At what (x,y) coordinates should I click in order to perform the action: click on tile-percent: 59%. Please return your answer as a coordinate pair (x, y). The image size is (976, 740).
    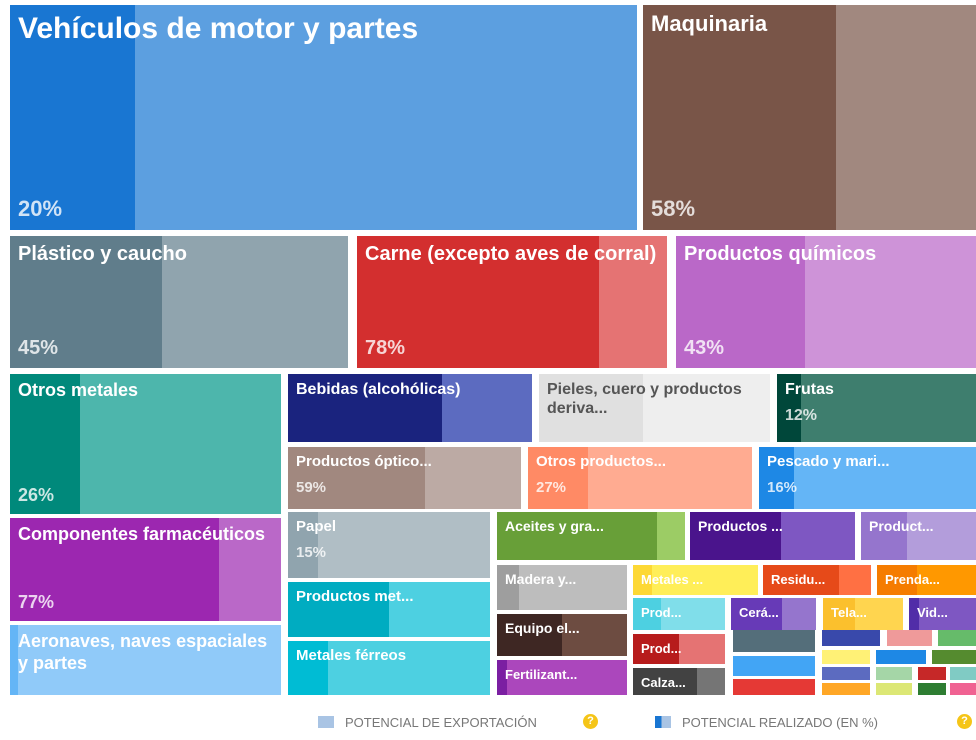
    Looking at the image, I should click on (311, 487).